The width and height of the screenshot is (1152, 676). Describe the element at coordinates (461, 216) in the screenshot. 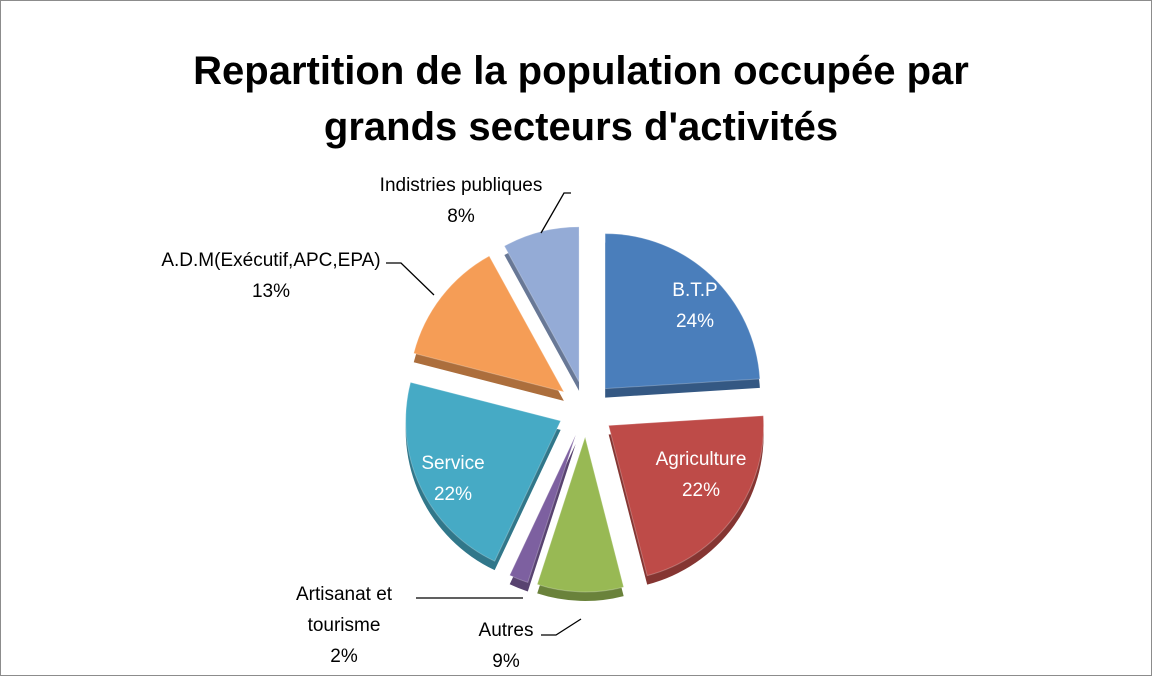

I see `slice-value: 8%` at that location.